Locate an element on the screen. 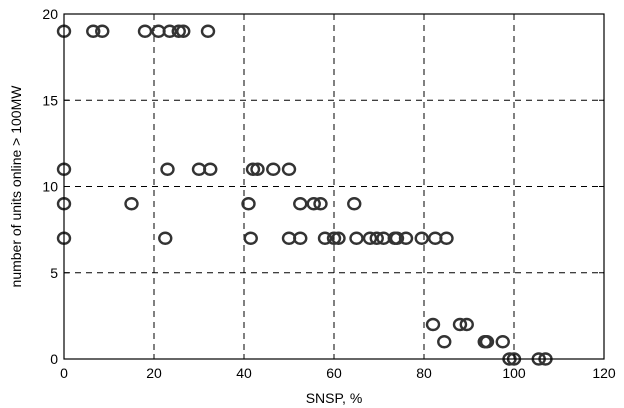  x-tick-label: 60 is located at coordinates (334, 373).